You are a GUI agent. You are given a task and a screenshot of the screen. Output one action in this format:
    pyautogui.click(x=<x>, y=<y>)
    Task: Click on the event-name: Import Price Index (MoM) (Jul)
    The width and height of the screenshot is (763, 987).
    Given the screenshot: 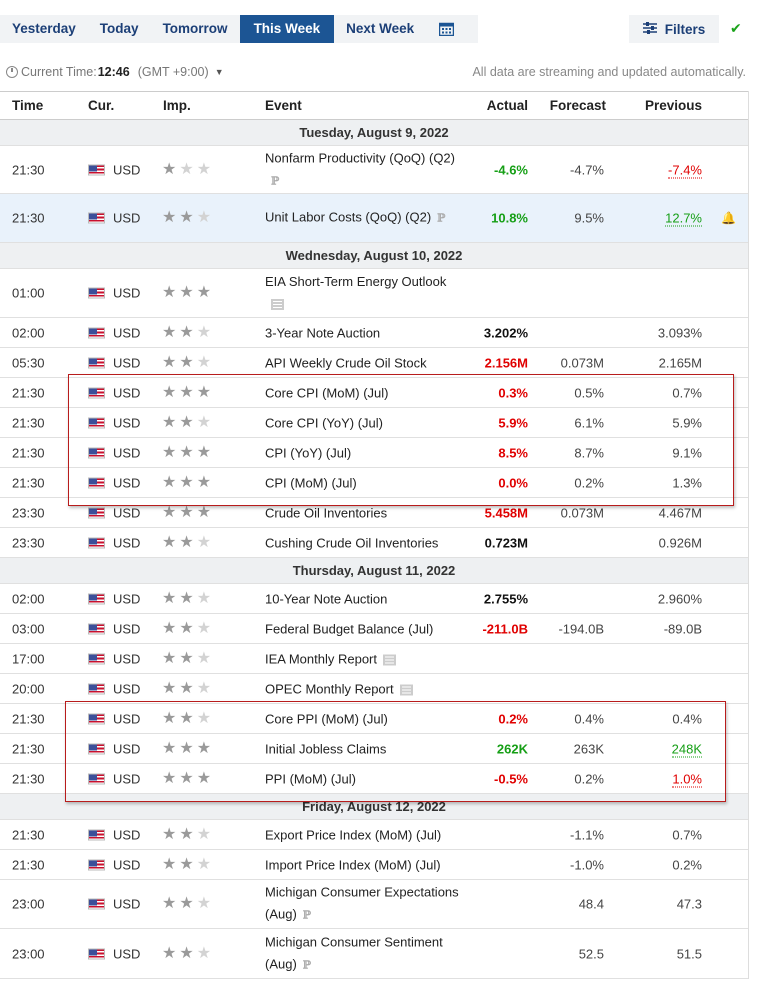 What is the action you would take?
    pyautogui.click(x=353, y=864)
    